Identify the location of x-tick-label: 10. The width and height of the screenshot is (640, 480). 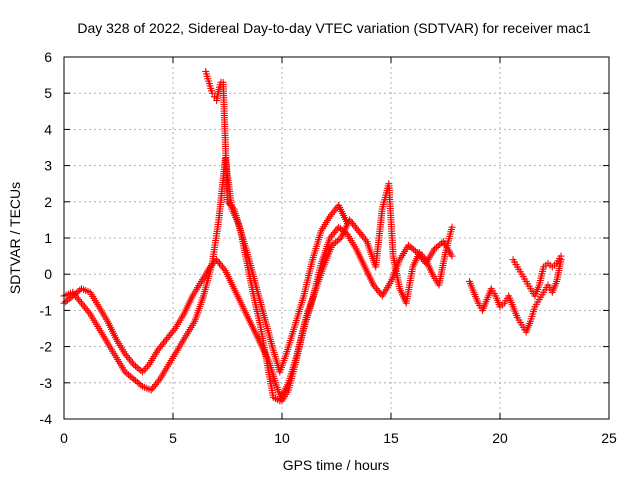
(282, 438).